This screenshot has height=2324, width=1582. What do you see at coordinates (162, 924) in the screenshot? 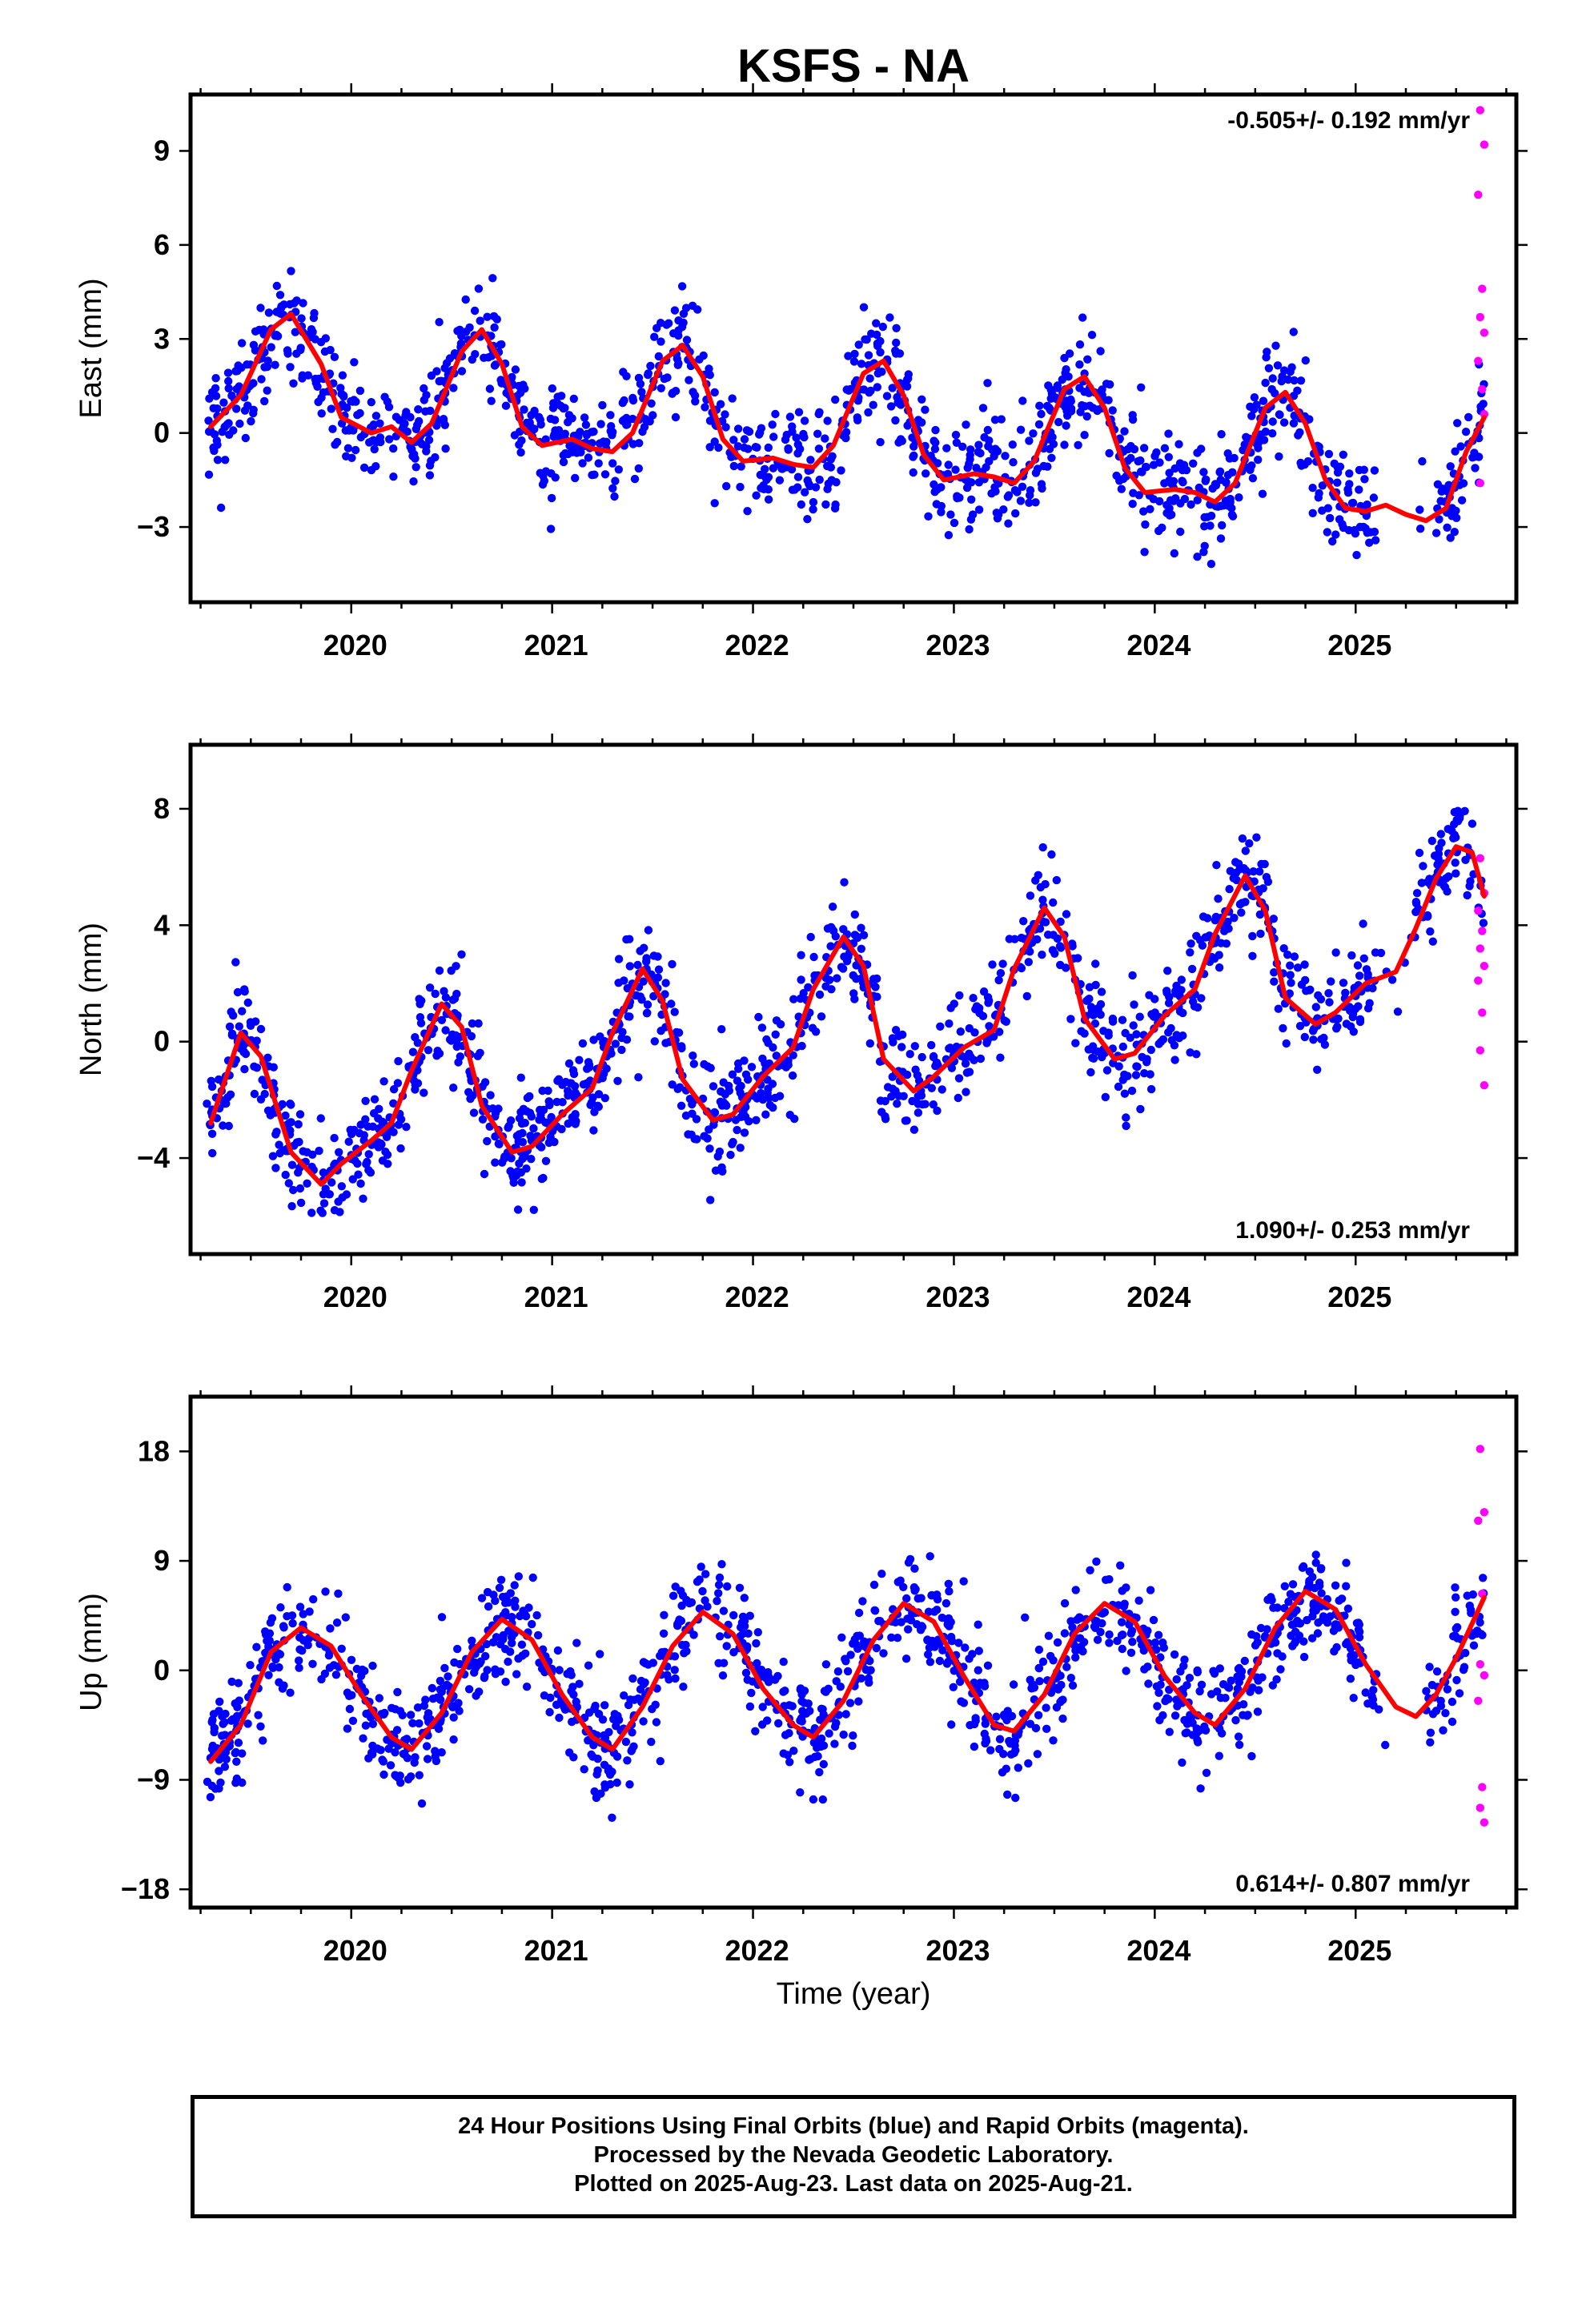
I see `y-tick-label: 4` at bounding box center [162, 924].